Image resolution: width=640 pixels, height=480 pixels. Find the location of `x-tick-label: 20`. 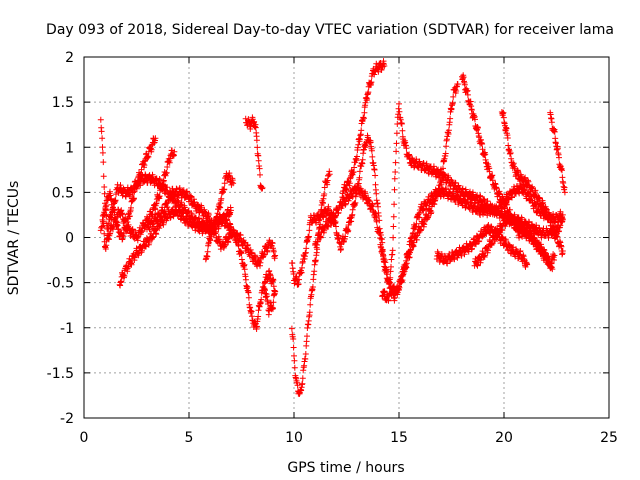

x-tick-label: 20 is located at coordinates (504, 438).